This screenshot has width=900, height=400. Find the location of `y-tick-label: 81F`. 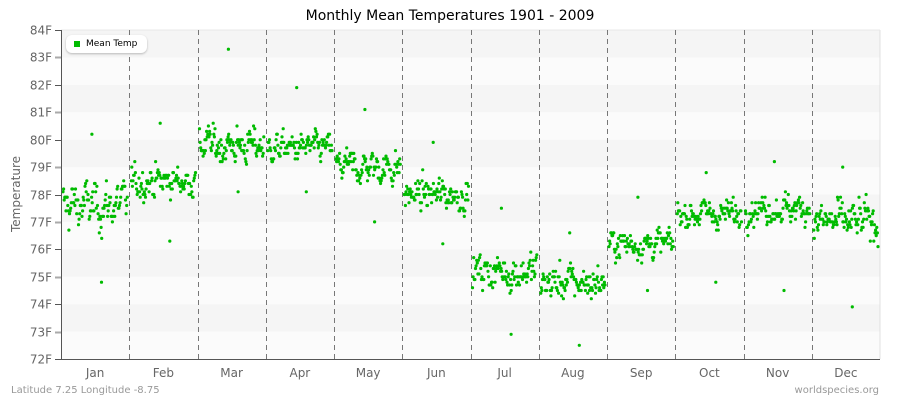

y-tick-label: 81F is located at coordinates (41, 113).